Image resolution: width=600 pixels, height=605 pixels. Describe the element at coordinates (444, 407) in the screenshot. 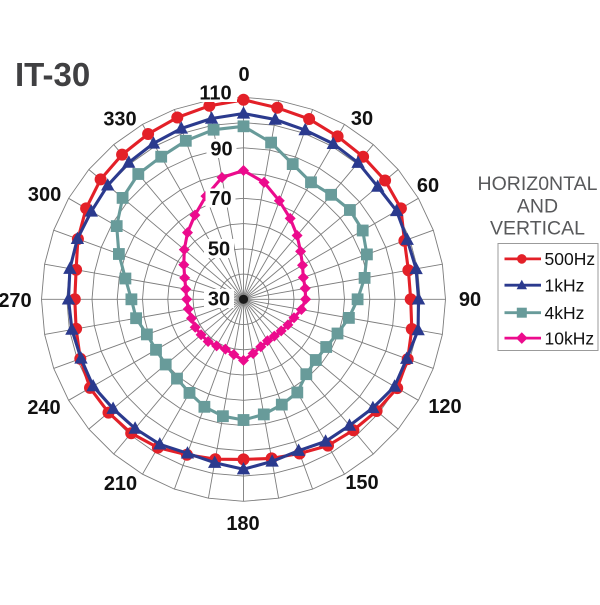

I see `svg-text: 120` at that location.